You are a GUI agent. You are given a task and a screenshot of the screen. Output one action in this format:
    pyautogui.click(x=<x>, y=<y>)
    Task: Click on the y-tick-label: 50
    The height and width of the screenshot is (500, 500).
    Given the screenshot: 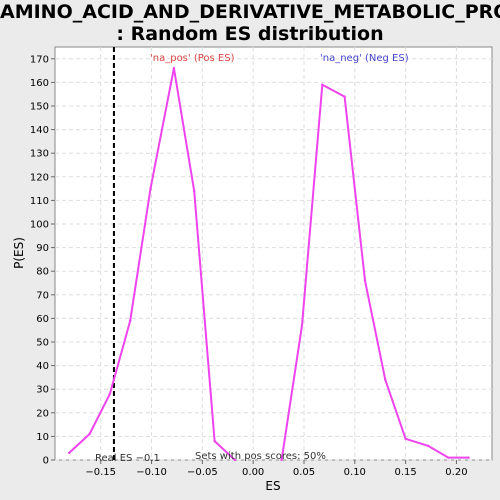 What is the action you would take?
    pyautogui.click(x=42, y=343)
    